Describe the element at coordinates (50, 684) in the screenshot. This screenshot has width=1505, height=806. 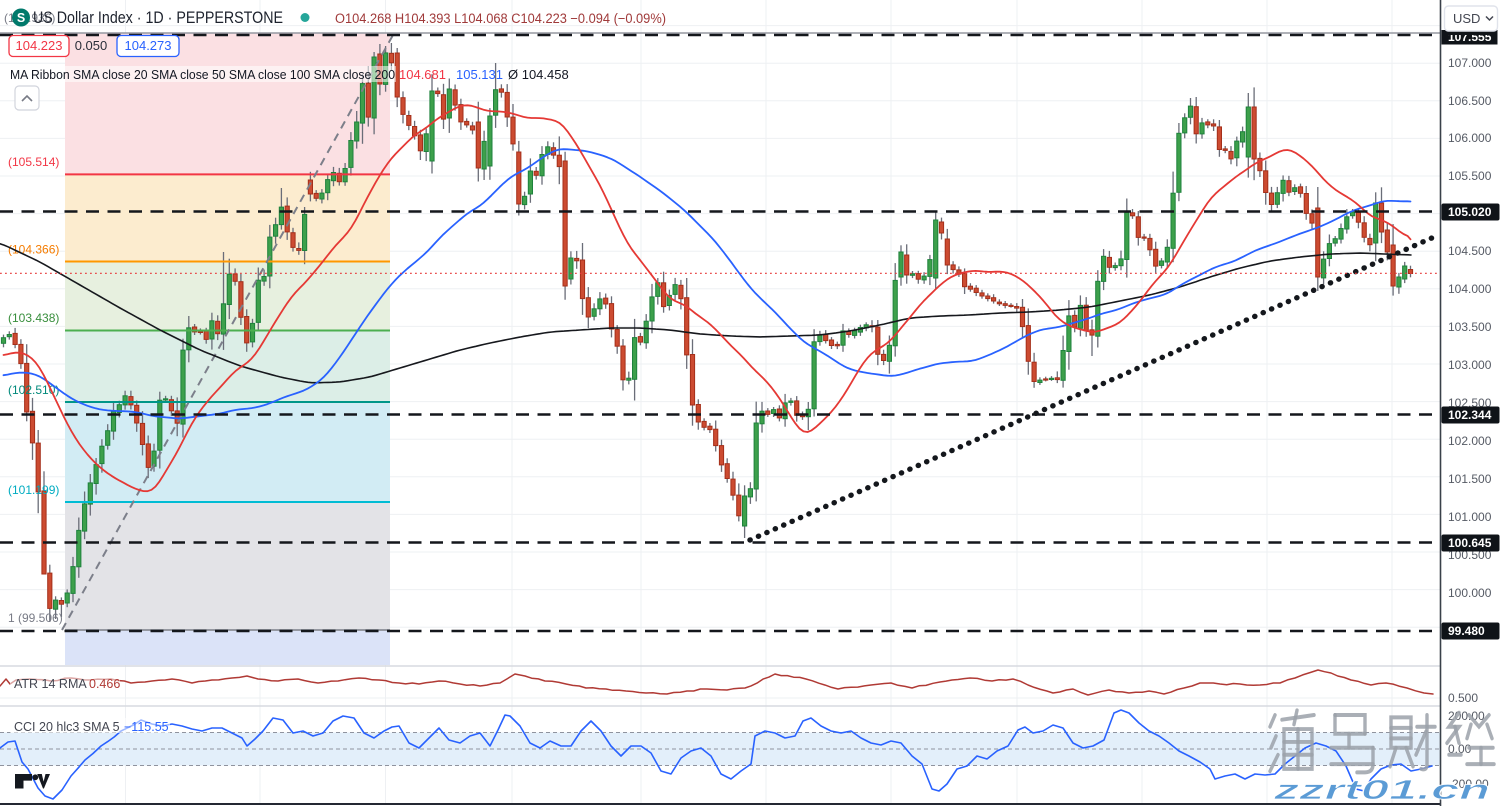
I see `svg-text: ATR 14 RMA` at that location.